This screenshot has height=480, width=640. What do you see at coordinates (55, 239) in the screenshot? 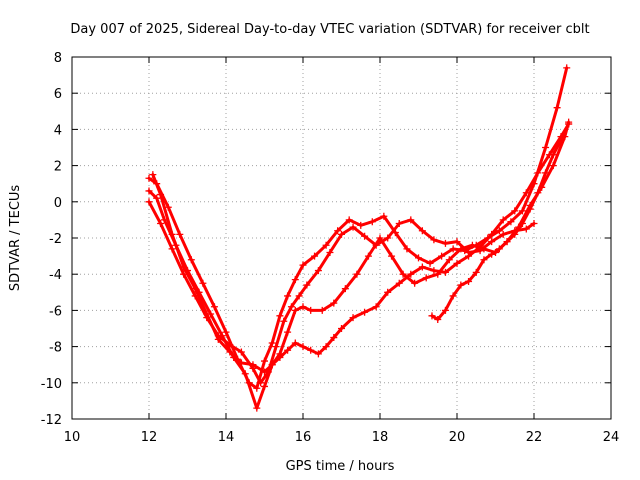
I see `y-tick-label: -2` at bounding box center [55, 239].